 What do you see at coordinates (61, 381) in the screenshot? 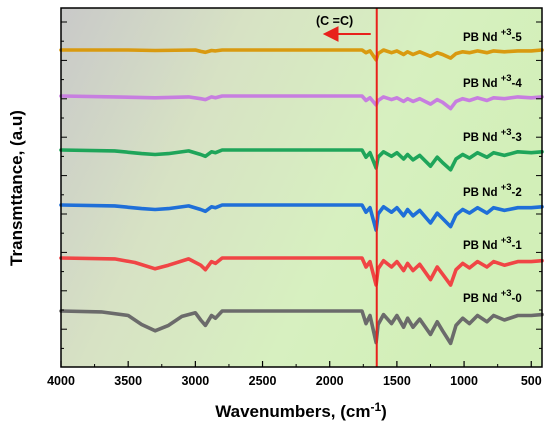
I see `x-tick-label: 4000` at bounding box center [61, 381].